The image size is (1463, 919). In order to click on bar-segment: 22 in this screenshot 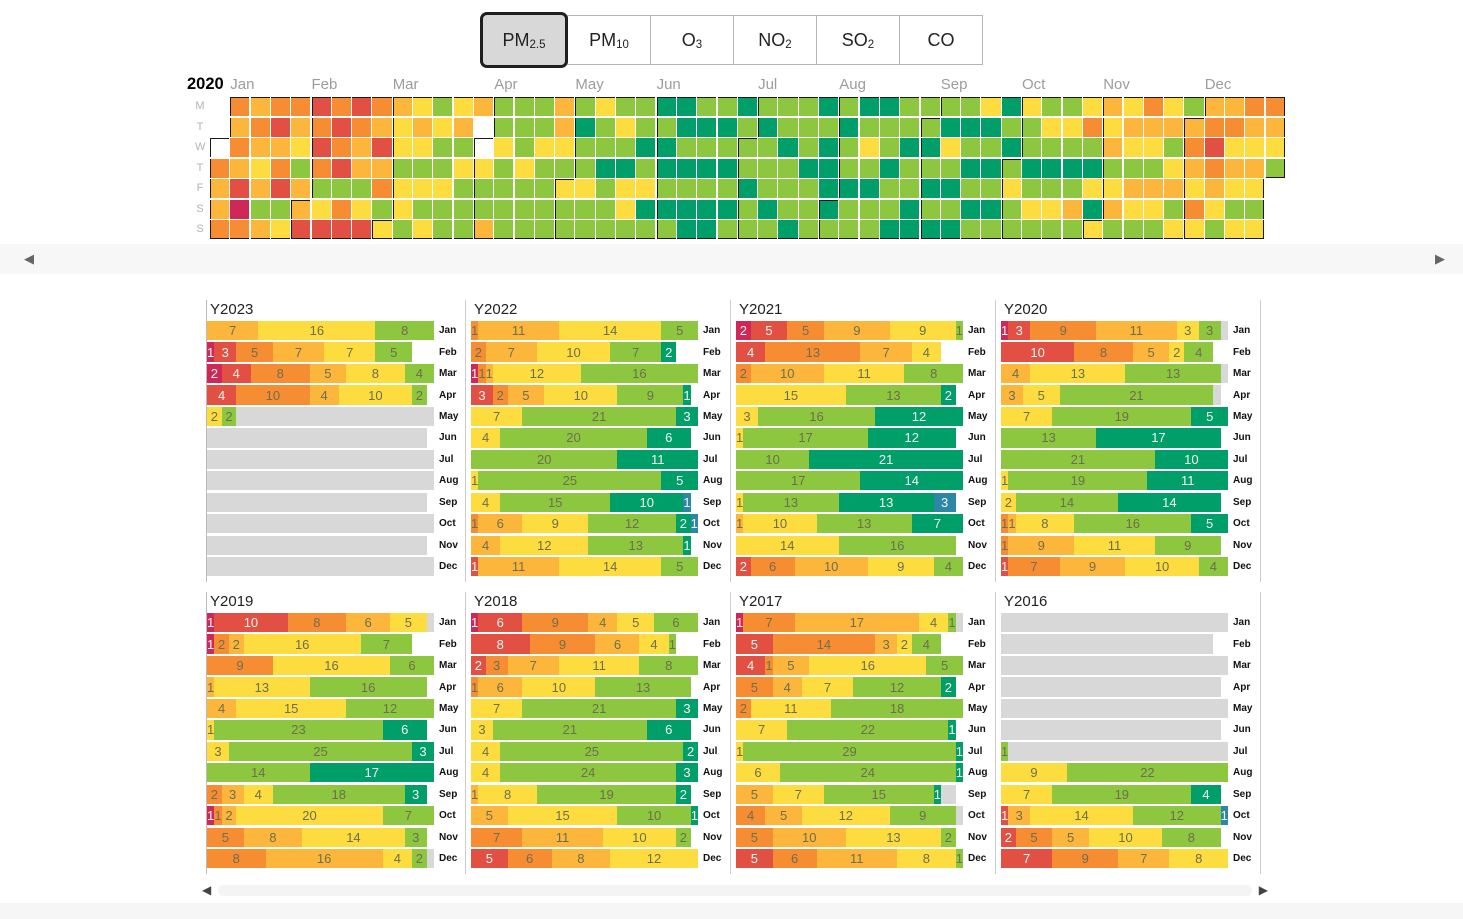, I will do `click(1147, 773)`.